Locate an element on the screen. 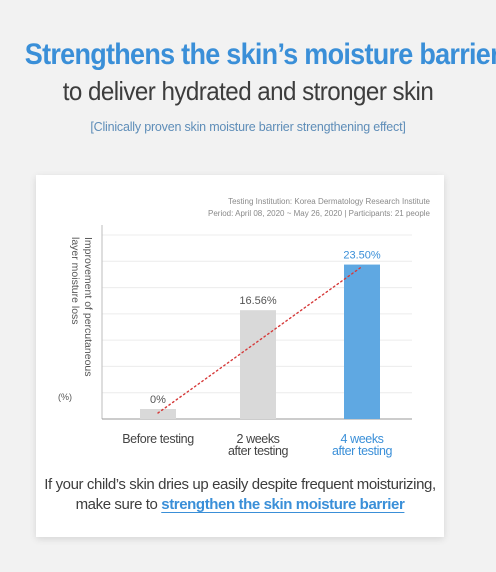 This screenshot has height=572, width=496. data-label-2: 23.50% is located at coordinates (362, 256).